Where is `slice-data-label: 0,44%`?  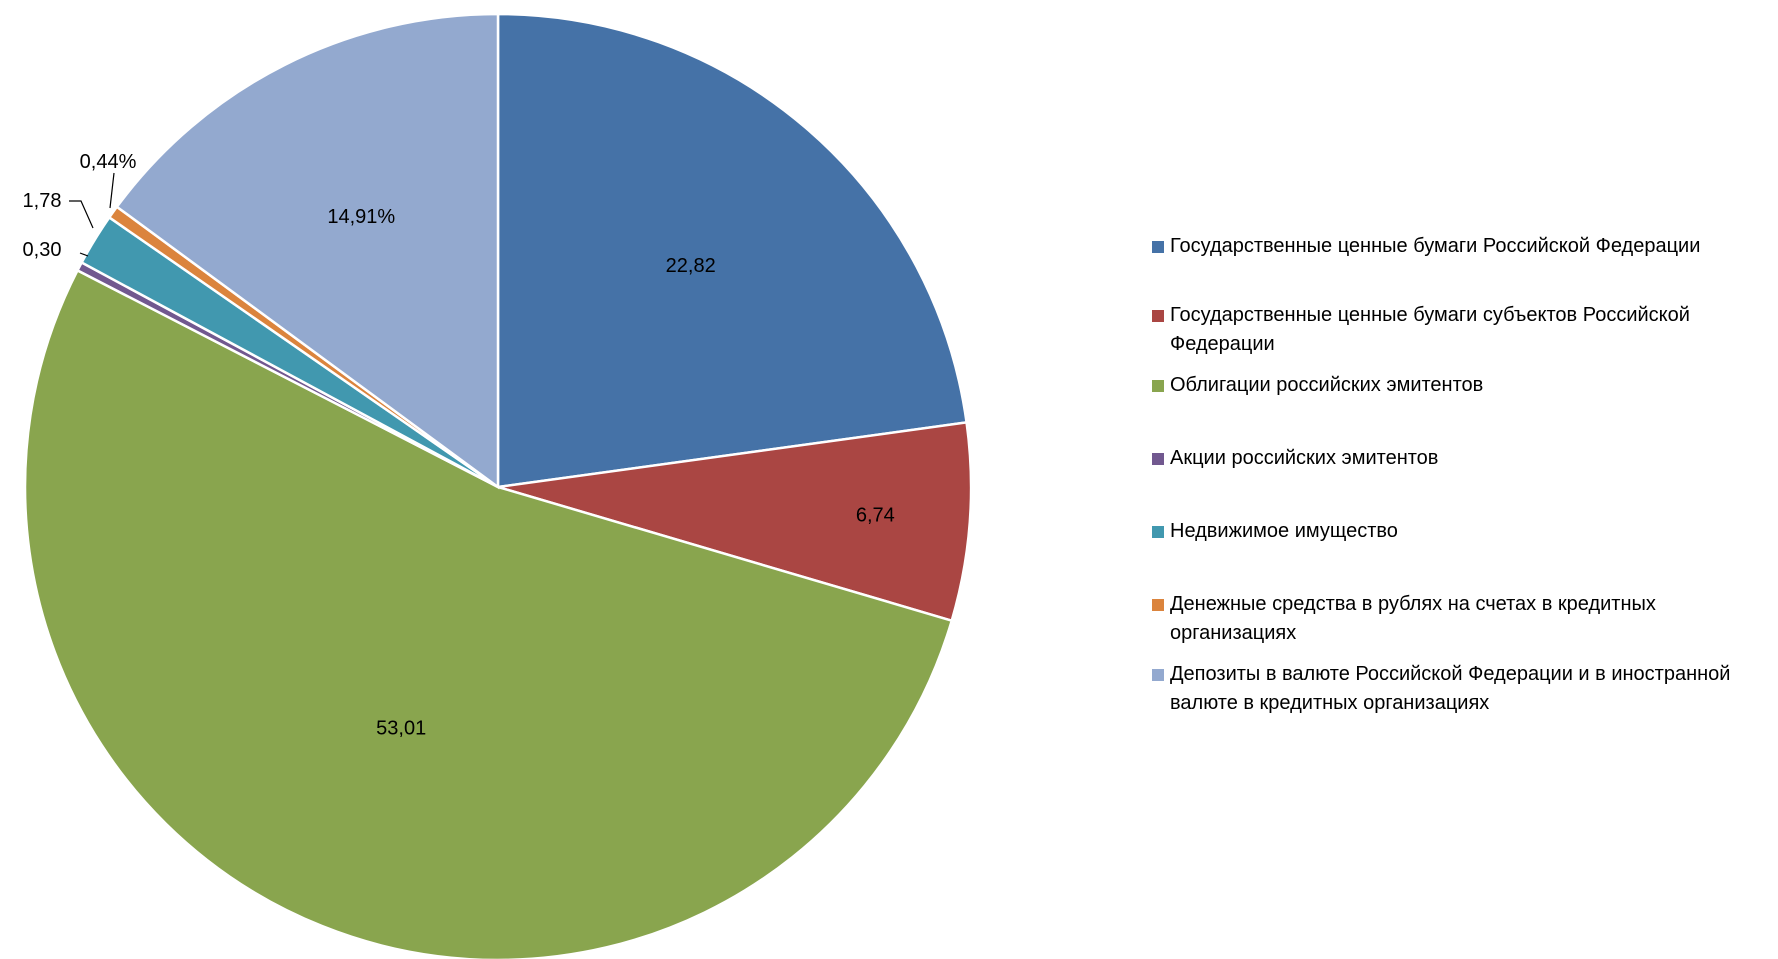 slice-data-label: 0,44% is located at coordinates (108, 162).